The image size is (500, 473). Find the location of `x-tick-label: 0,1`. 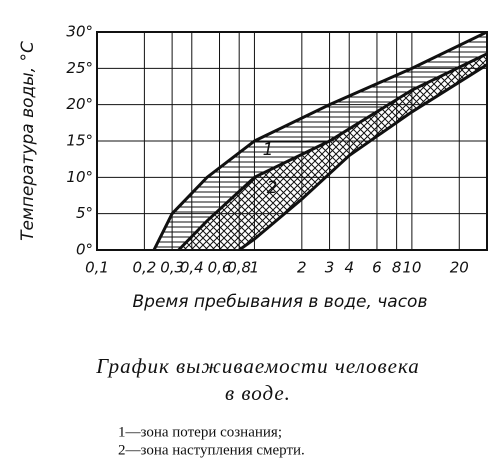

x-tick-label: 0,1 is located at coordinates (97, 268).